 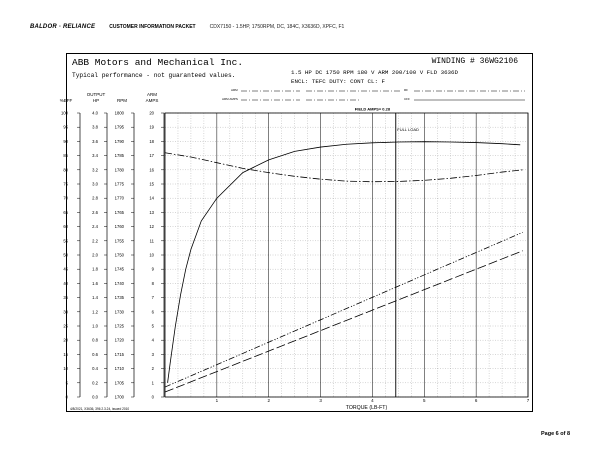 What do you see at coordinates (95, 255) in the screenshot?
I see `y-tick-label: 2.0` at bounding box center [95, 255].